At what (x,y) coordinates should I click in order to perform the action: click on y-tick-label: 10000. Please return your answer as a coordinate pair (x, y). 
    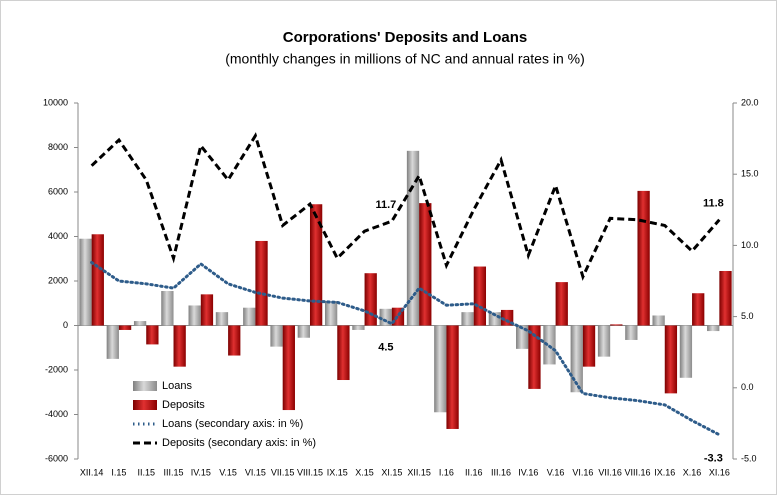
    Looking at the image, I should click on (55, 102).